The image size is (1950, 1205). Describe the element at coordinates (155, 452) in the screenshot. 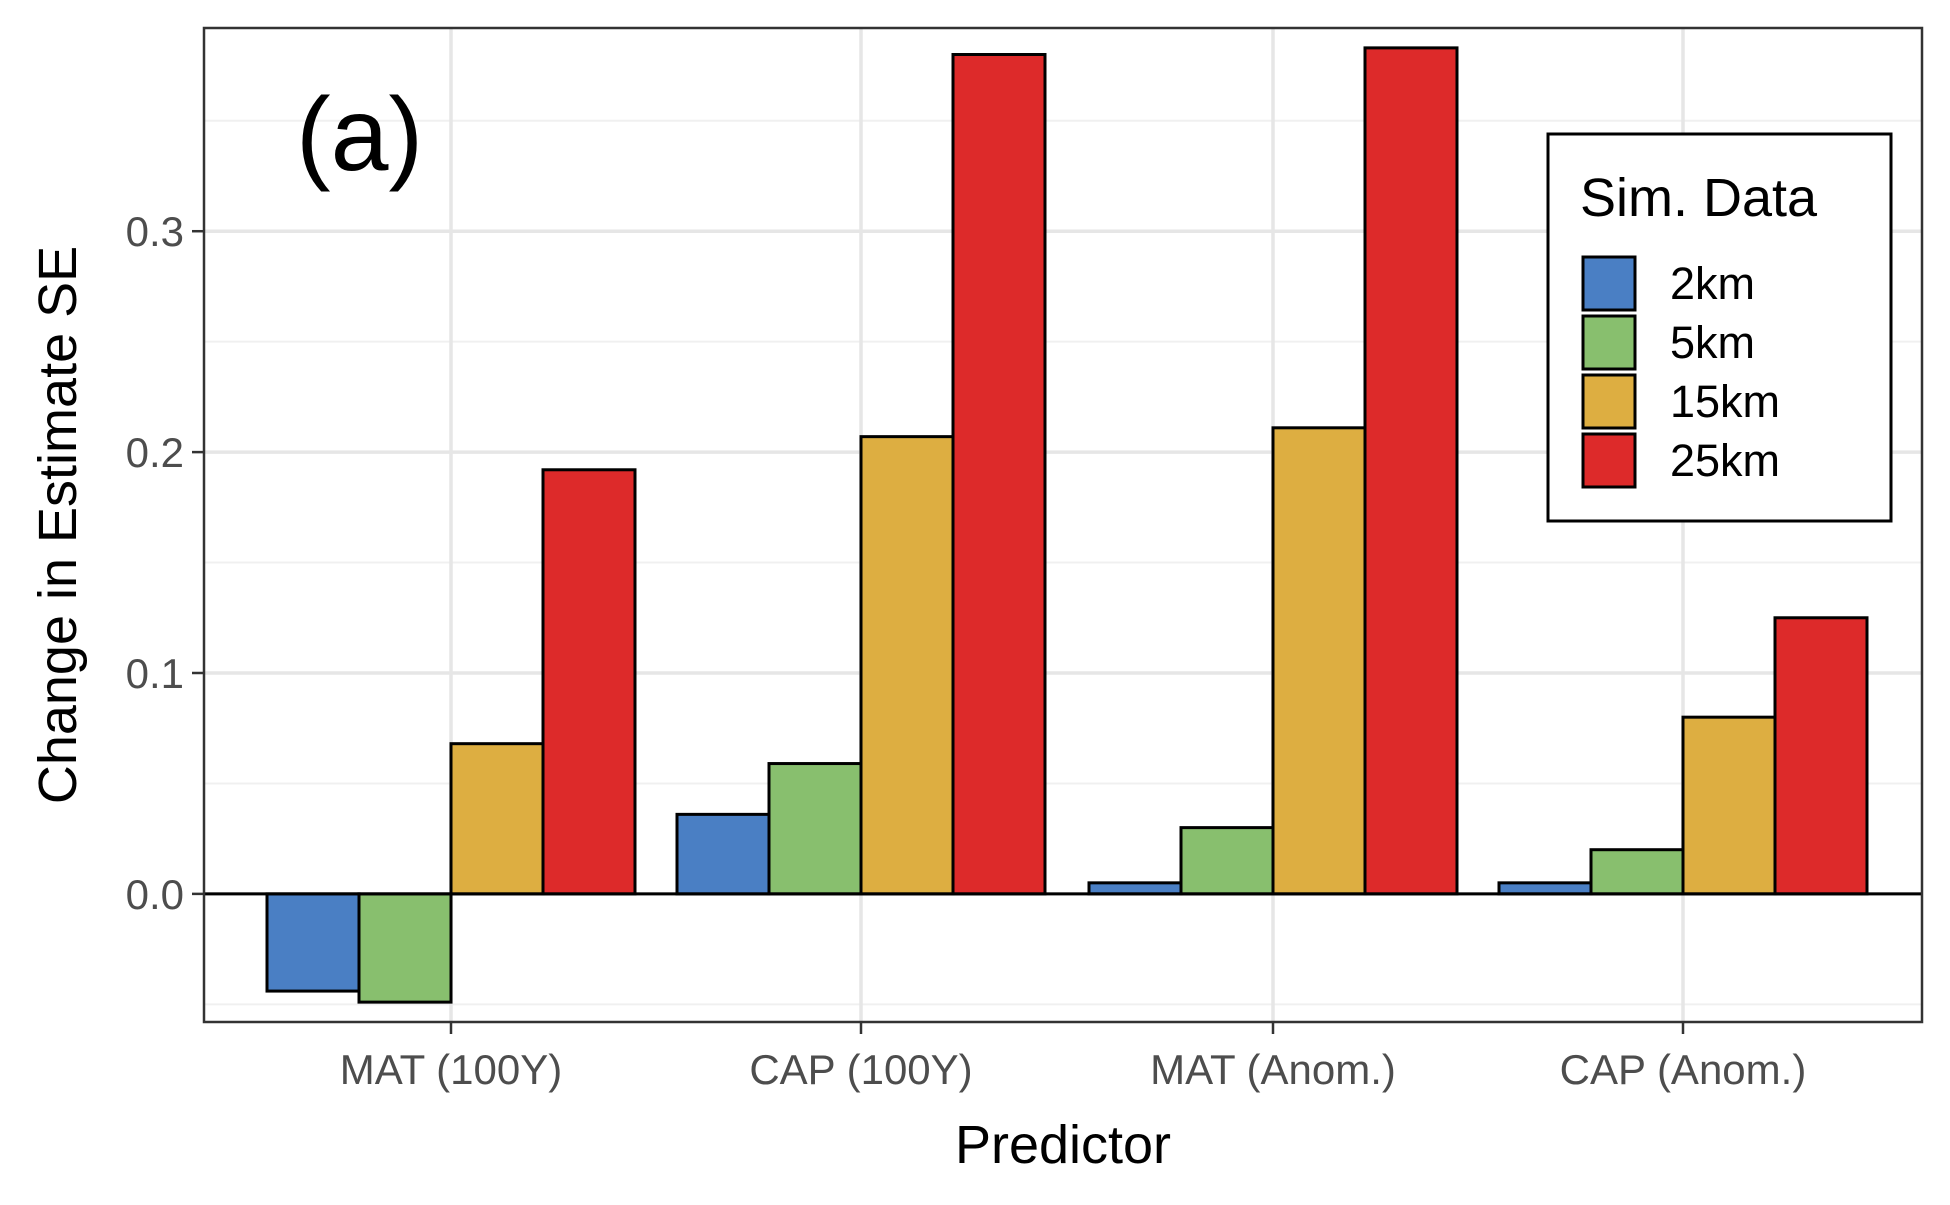

I see `y-tick-label: 0.2` at that location.